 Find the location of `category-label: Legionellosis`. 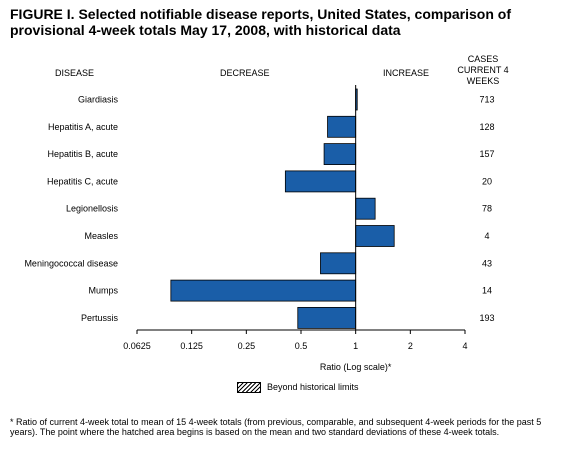

category-label: Legionellosis is located at coordinates (92, 209).